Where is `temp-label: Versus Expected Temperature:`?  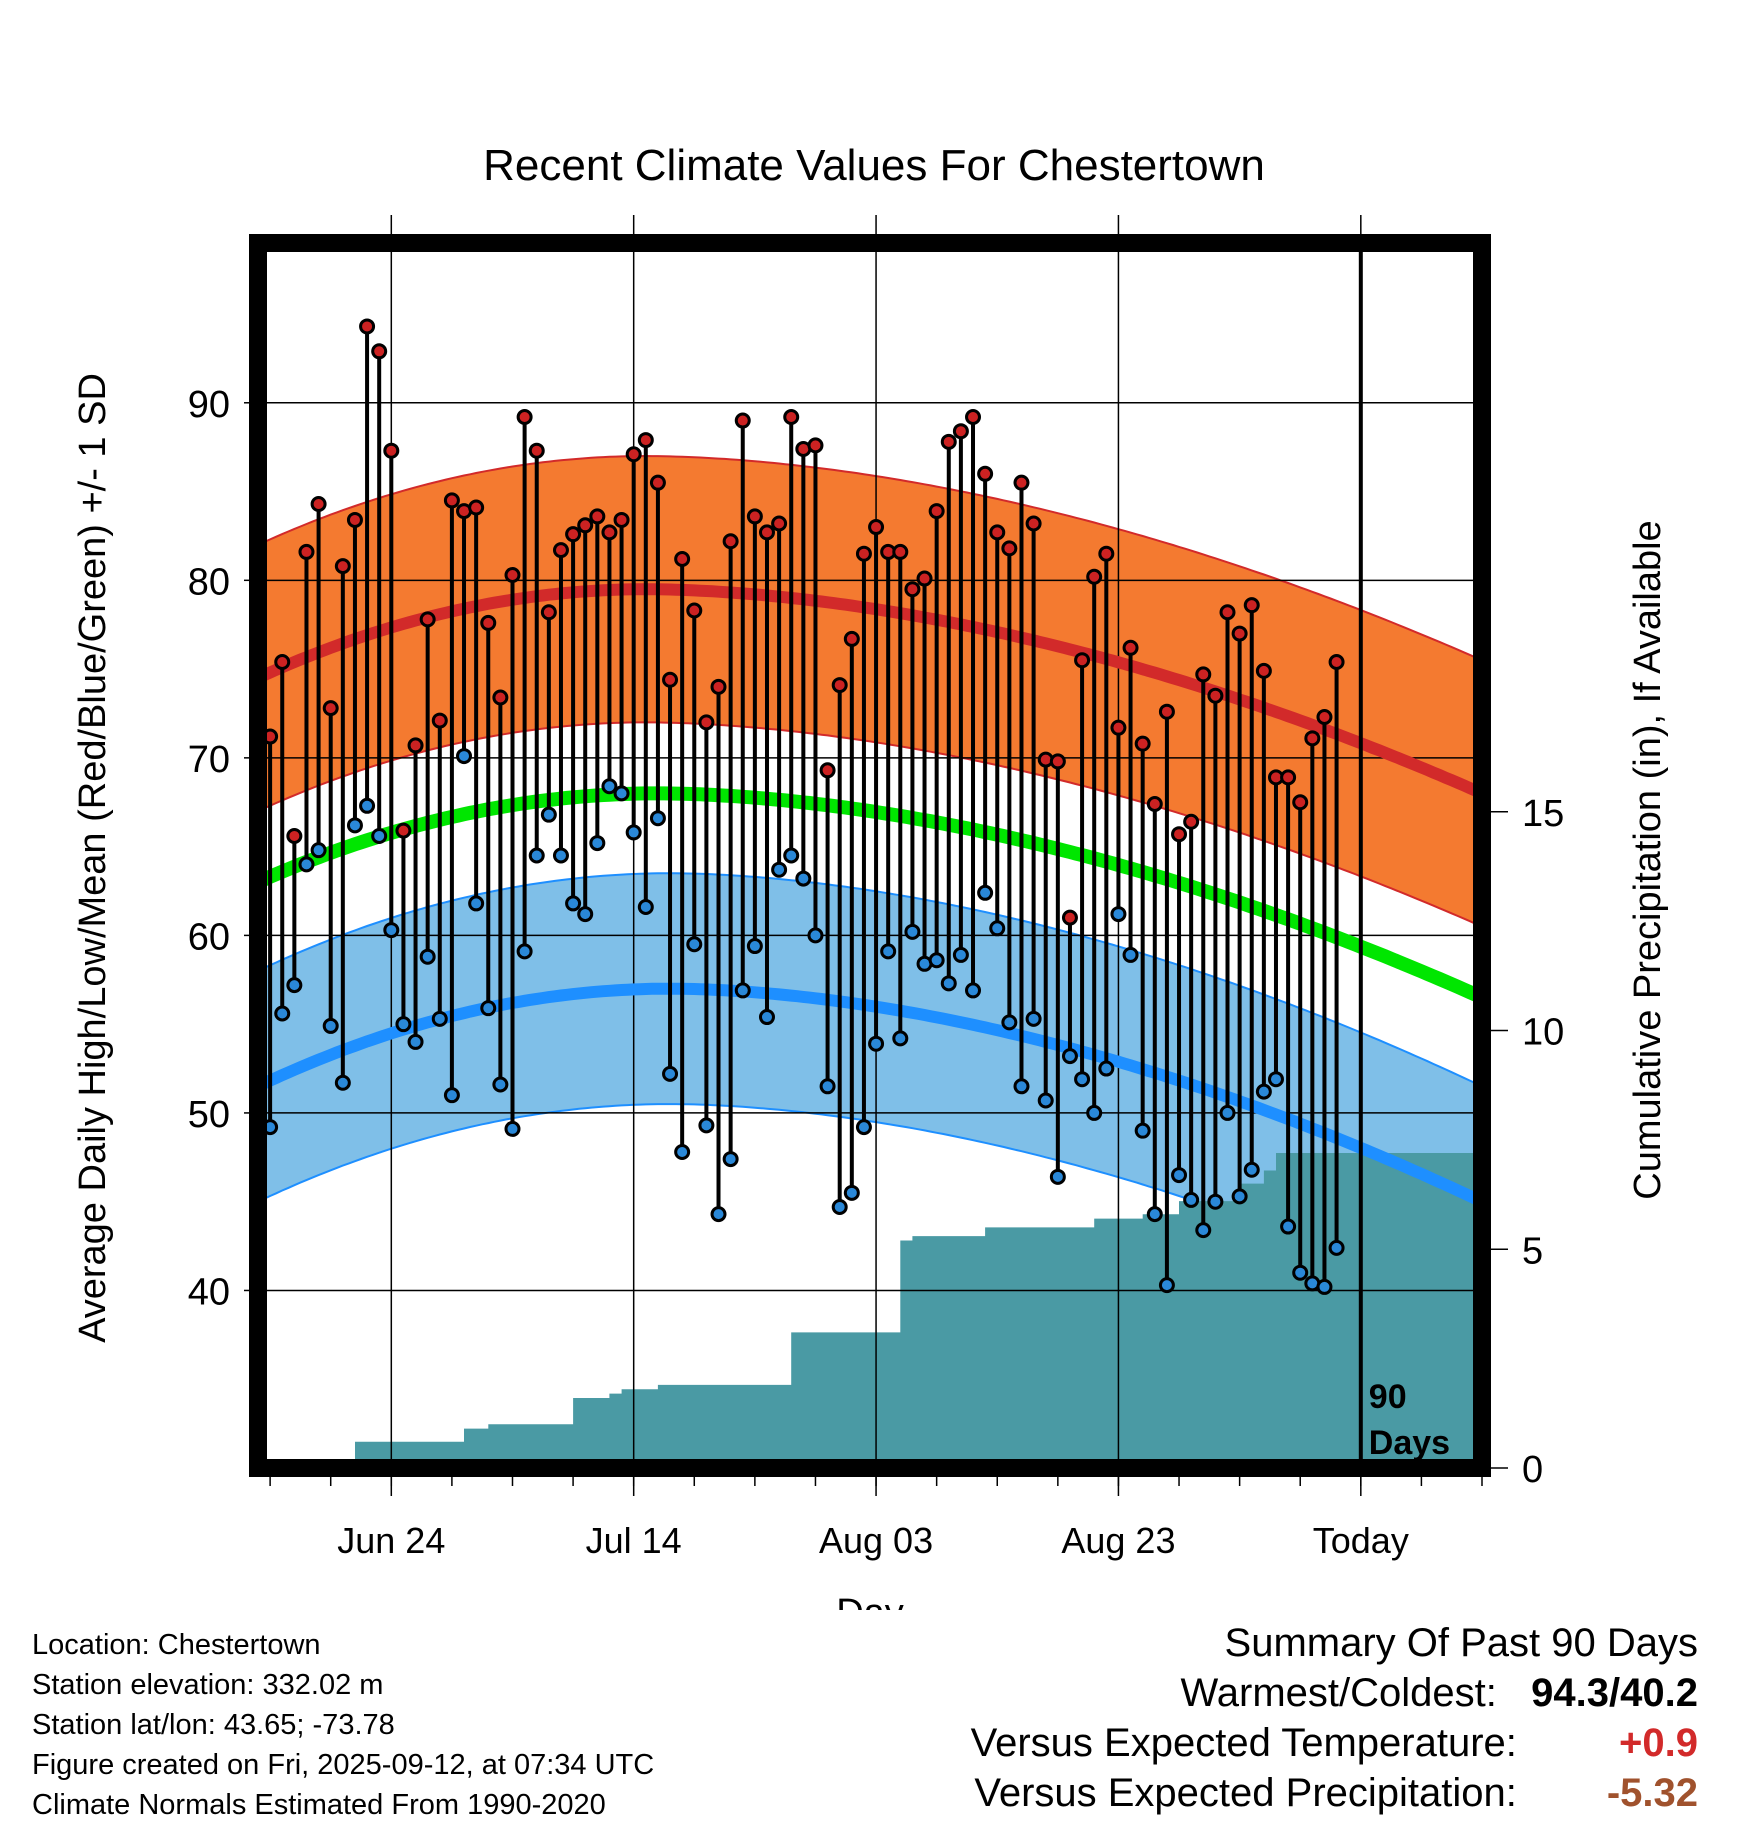
temp-label: Versus Expected Temperature: is located at coordinates (1243, 1743).